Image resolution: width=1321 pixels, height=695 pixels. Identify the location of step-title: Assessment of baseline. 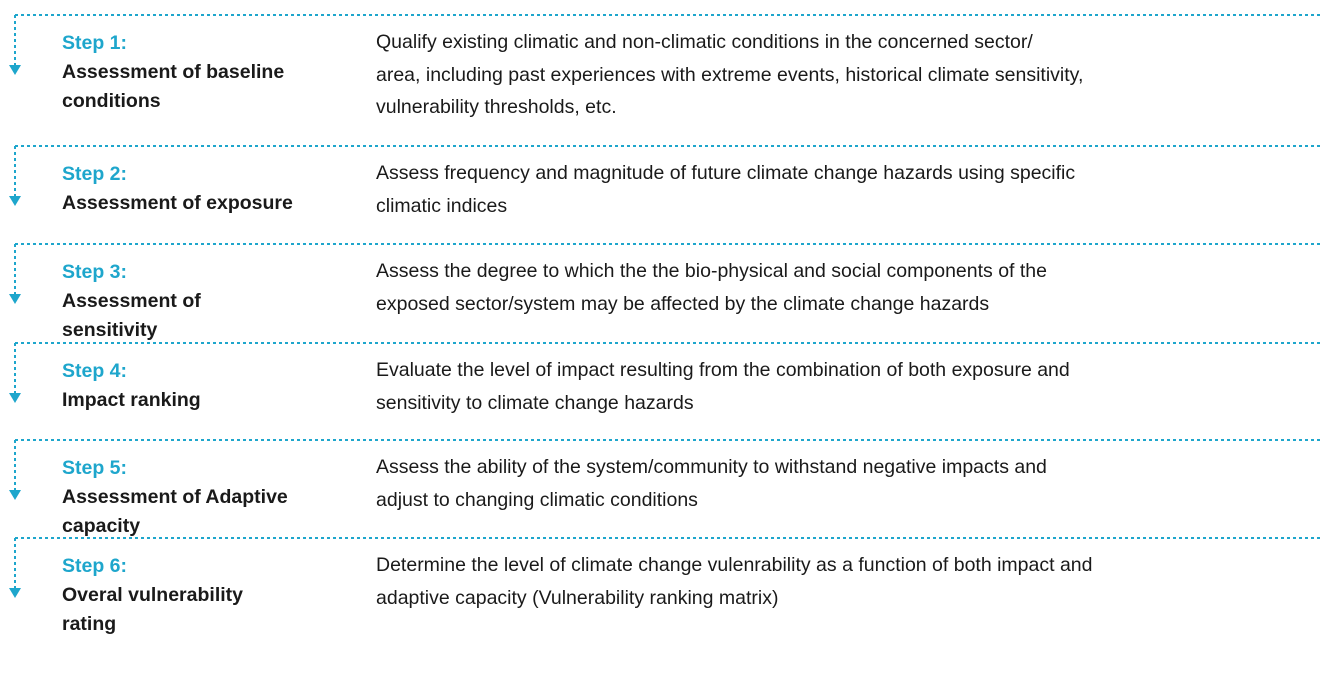
(173, 72).